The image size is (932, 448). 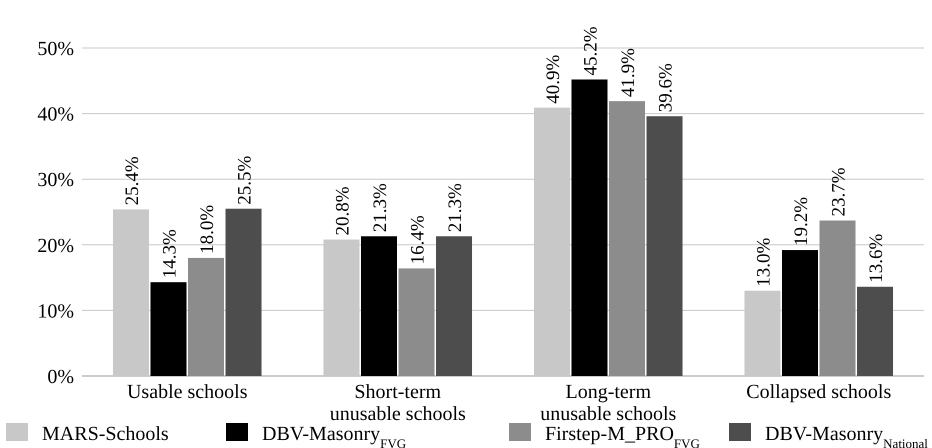 I want to click on x-tick-label: Collapsed schools, so click(x=819, y=392).